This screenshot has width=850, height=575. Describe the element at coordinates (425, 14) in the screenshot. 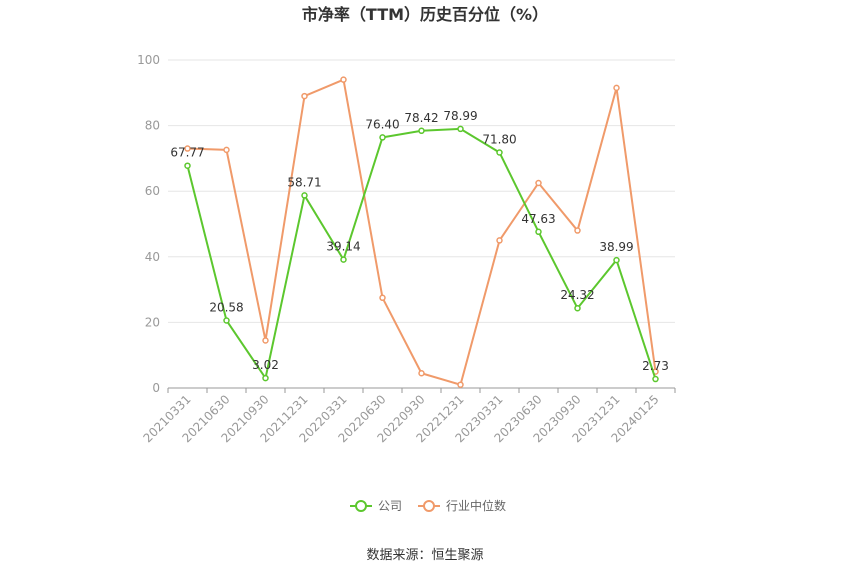

I see `chart-title: 市净率（TTM）历史百分位（%）` at that location.